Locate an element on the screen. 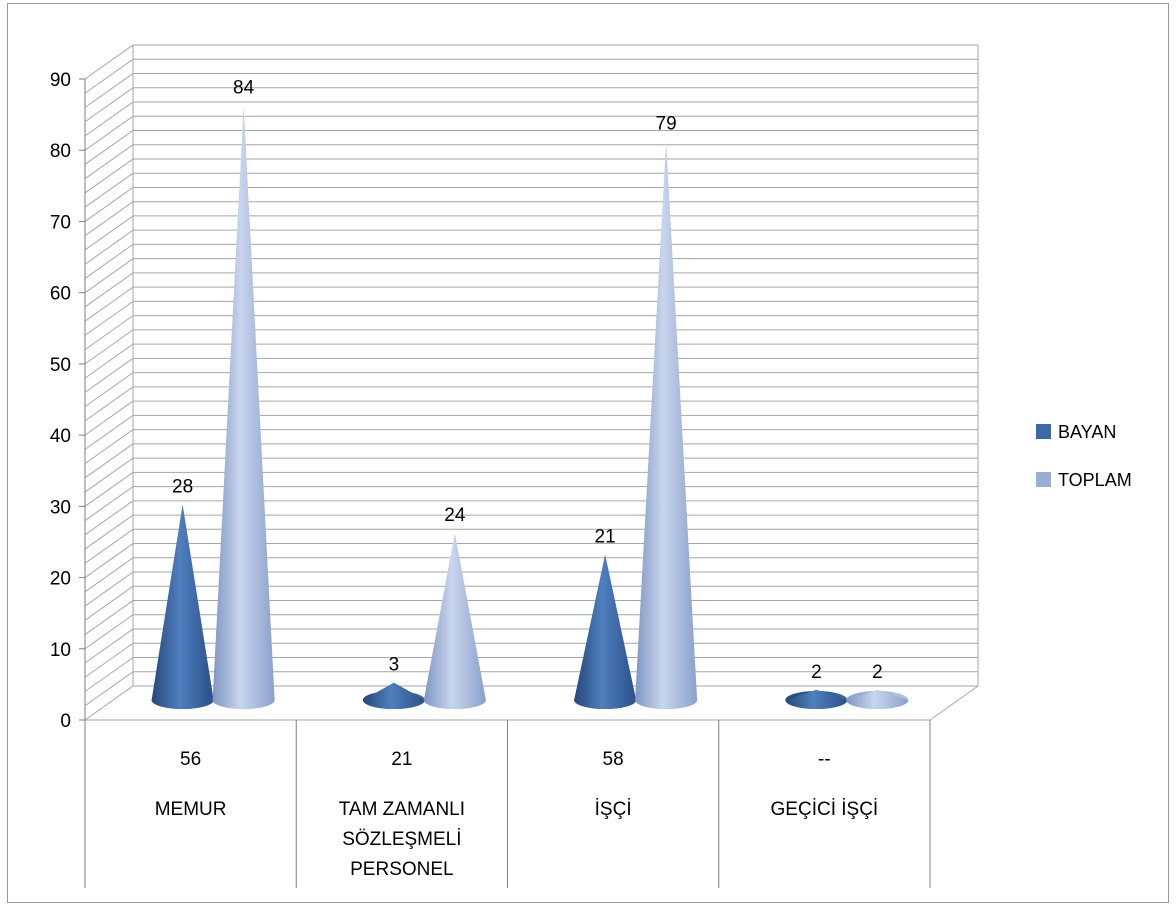 This screenshot has height=908, width=1176. table-value: 21 is located at coordinates (401, 759).